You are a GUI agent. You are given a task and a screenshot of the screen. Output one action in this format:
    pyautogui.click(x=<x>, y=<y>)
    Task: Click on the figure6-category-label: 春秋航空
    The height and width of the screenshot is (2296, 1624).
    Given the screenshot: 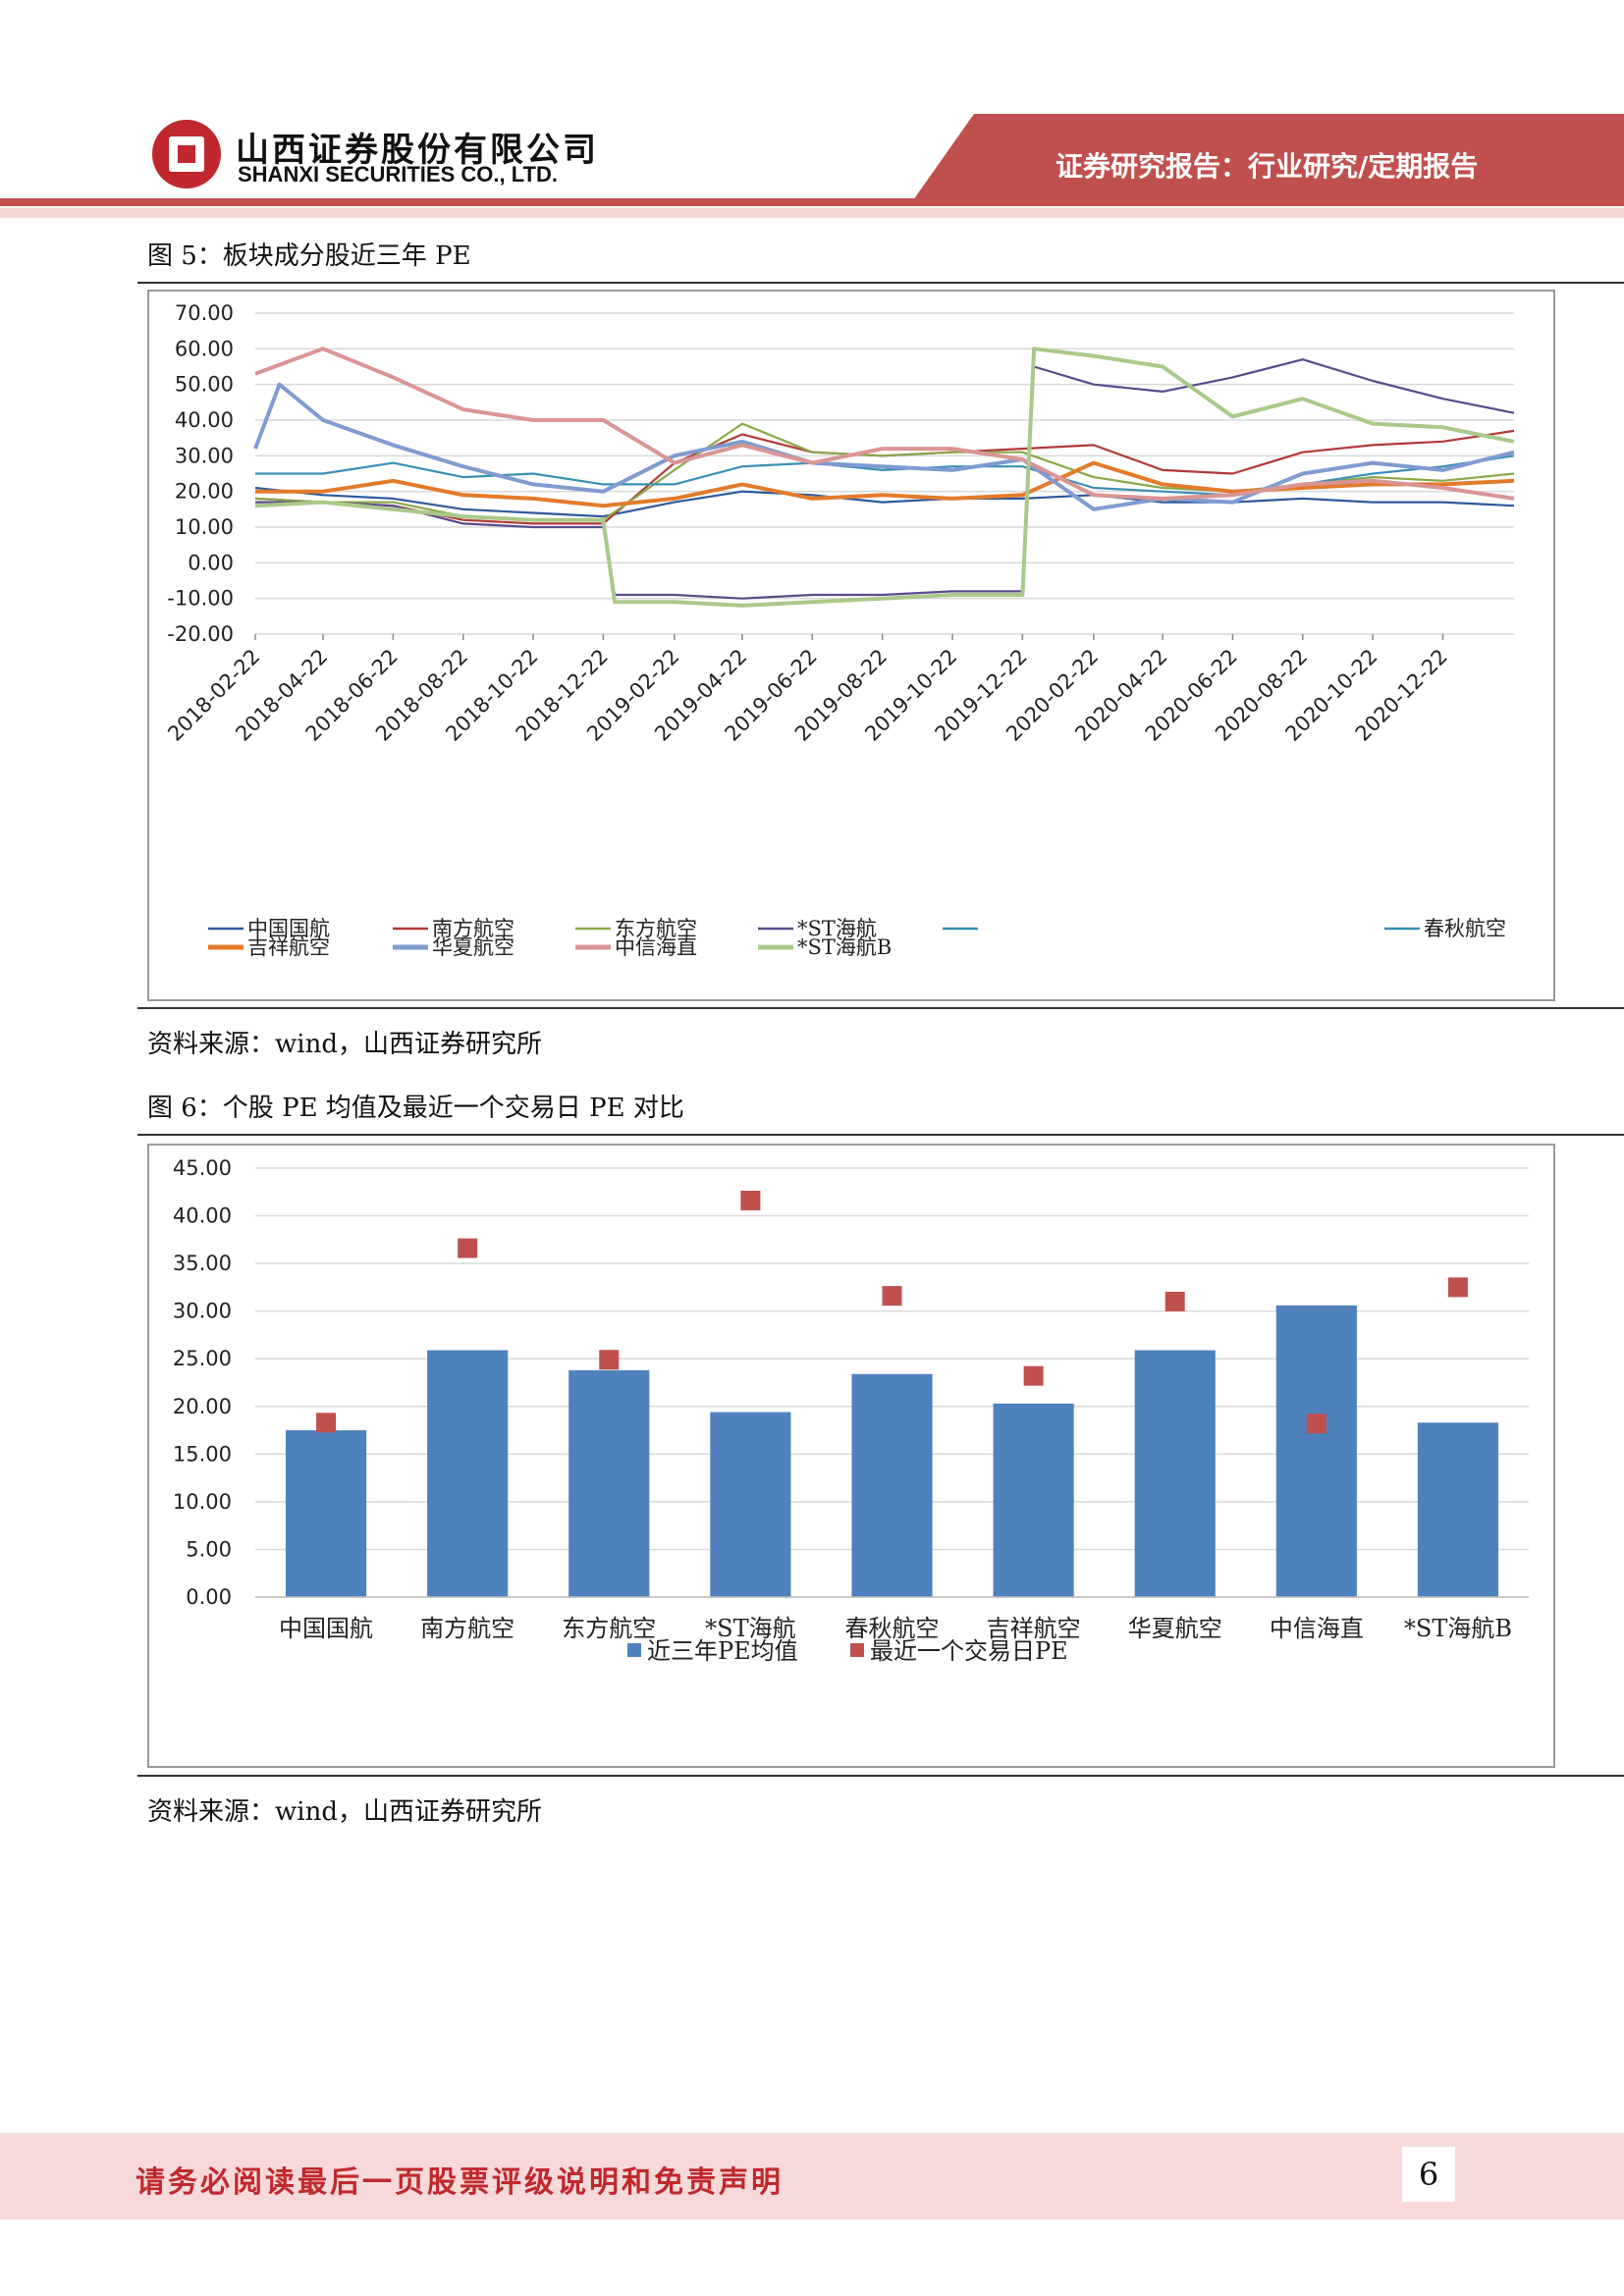 What is the action you would take?
    pyautogui.click(x=892, y=1628)
    